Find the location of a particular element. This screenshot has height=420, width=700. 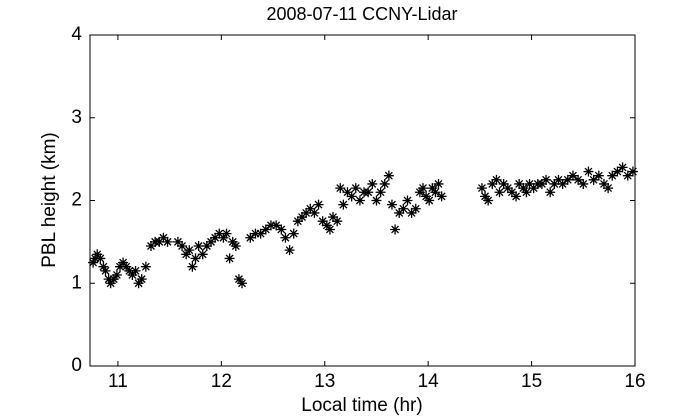

x-tick-label: 14 is located at coordinates (429, 381).